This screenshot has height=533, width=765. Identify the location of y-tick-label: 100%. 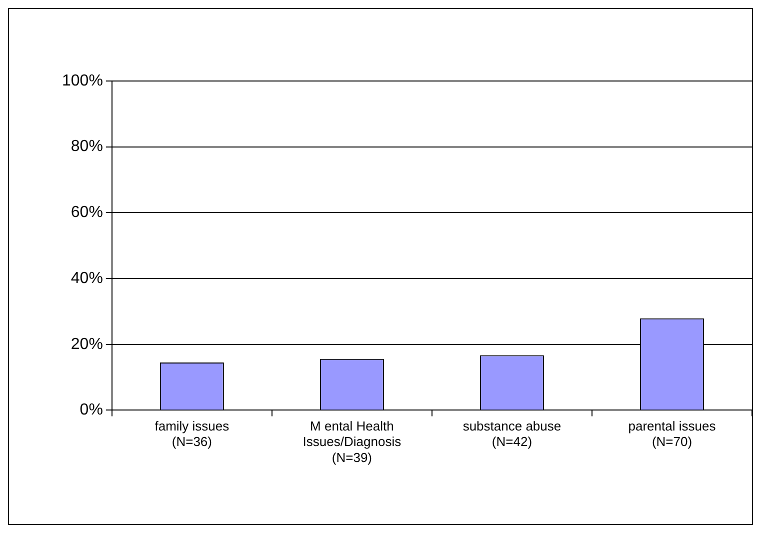
(82, 81).